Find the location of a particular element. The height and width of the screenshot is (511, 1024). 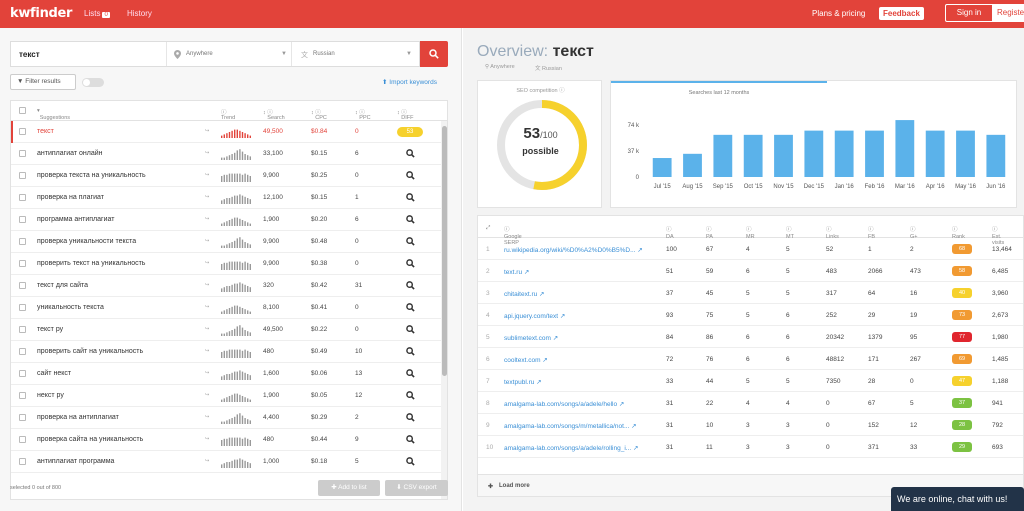

x-tick-label: Aug '15 is located at coordinates (692, 187).